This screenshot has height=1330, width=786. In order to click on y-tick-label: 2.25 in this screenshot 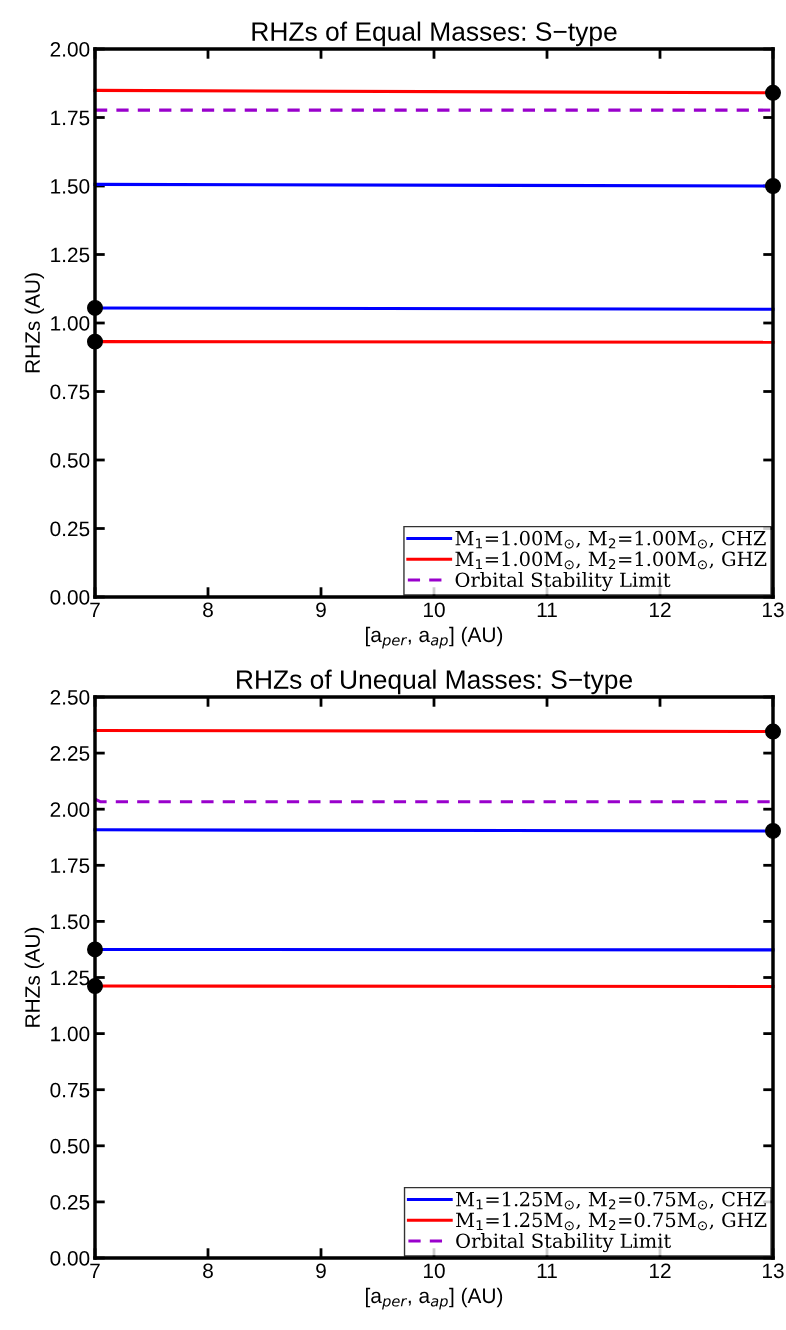, I will do `click(70, 753)`.